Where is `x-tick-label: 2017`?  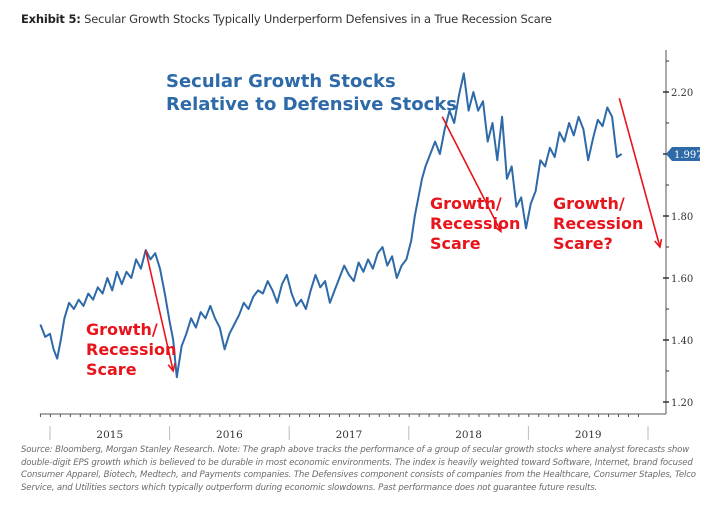
x-tick-label: 2017 is located at coordinates (349, 434).